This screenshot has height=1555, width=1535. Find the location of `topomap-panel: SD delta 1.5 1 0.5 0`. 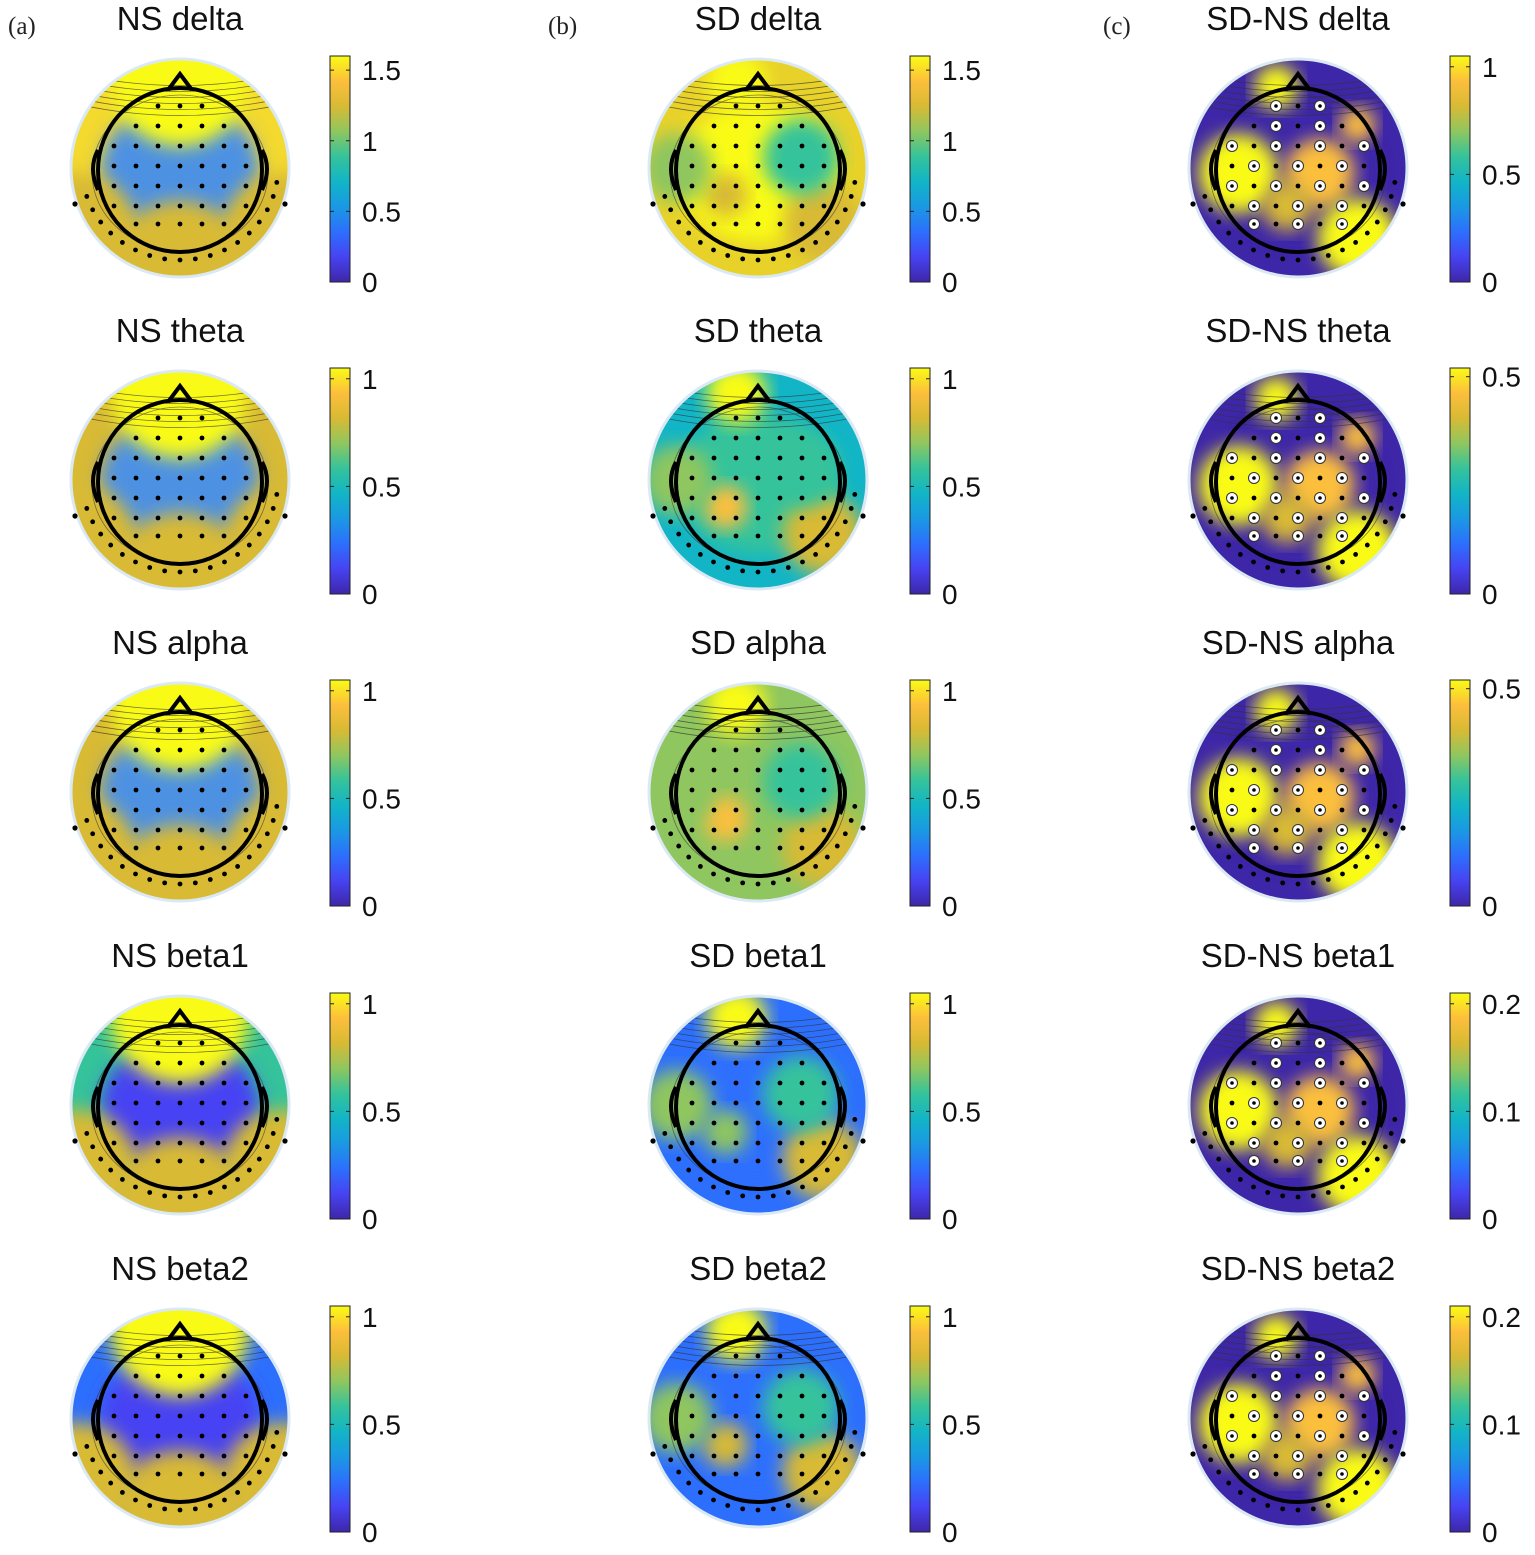

topomap-panel: SD delta 1.5 1 0.5 0 is located at coordinates (814, 149).